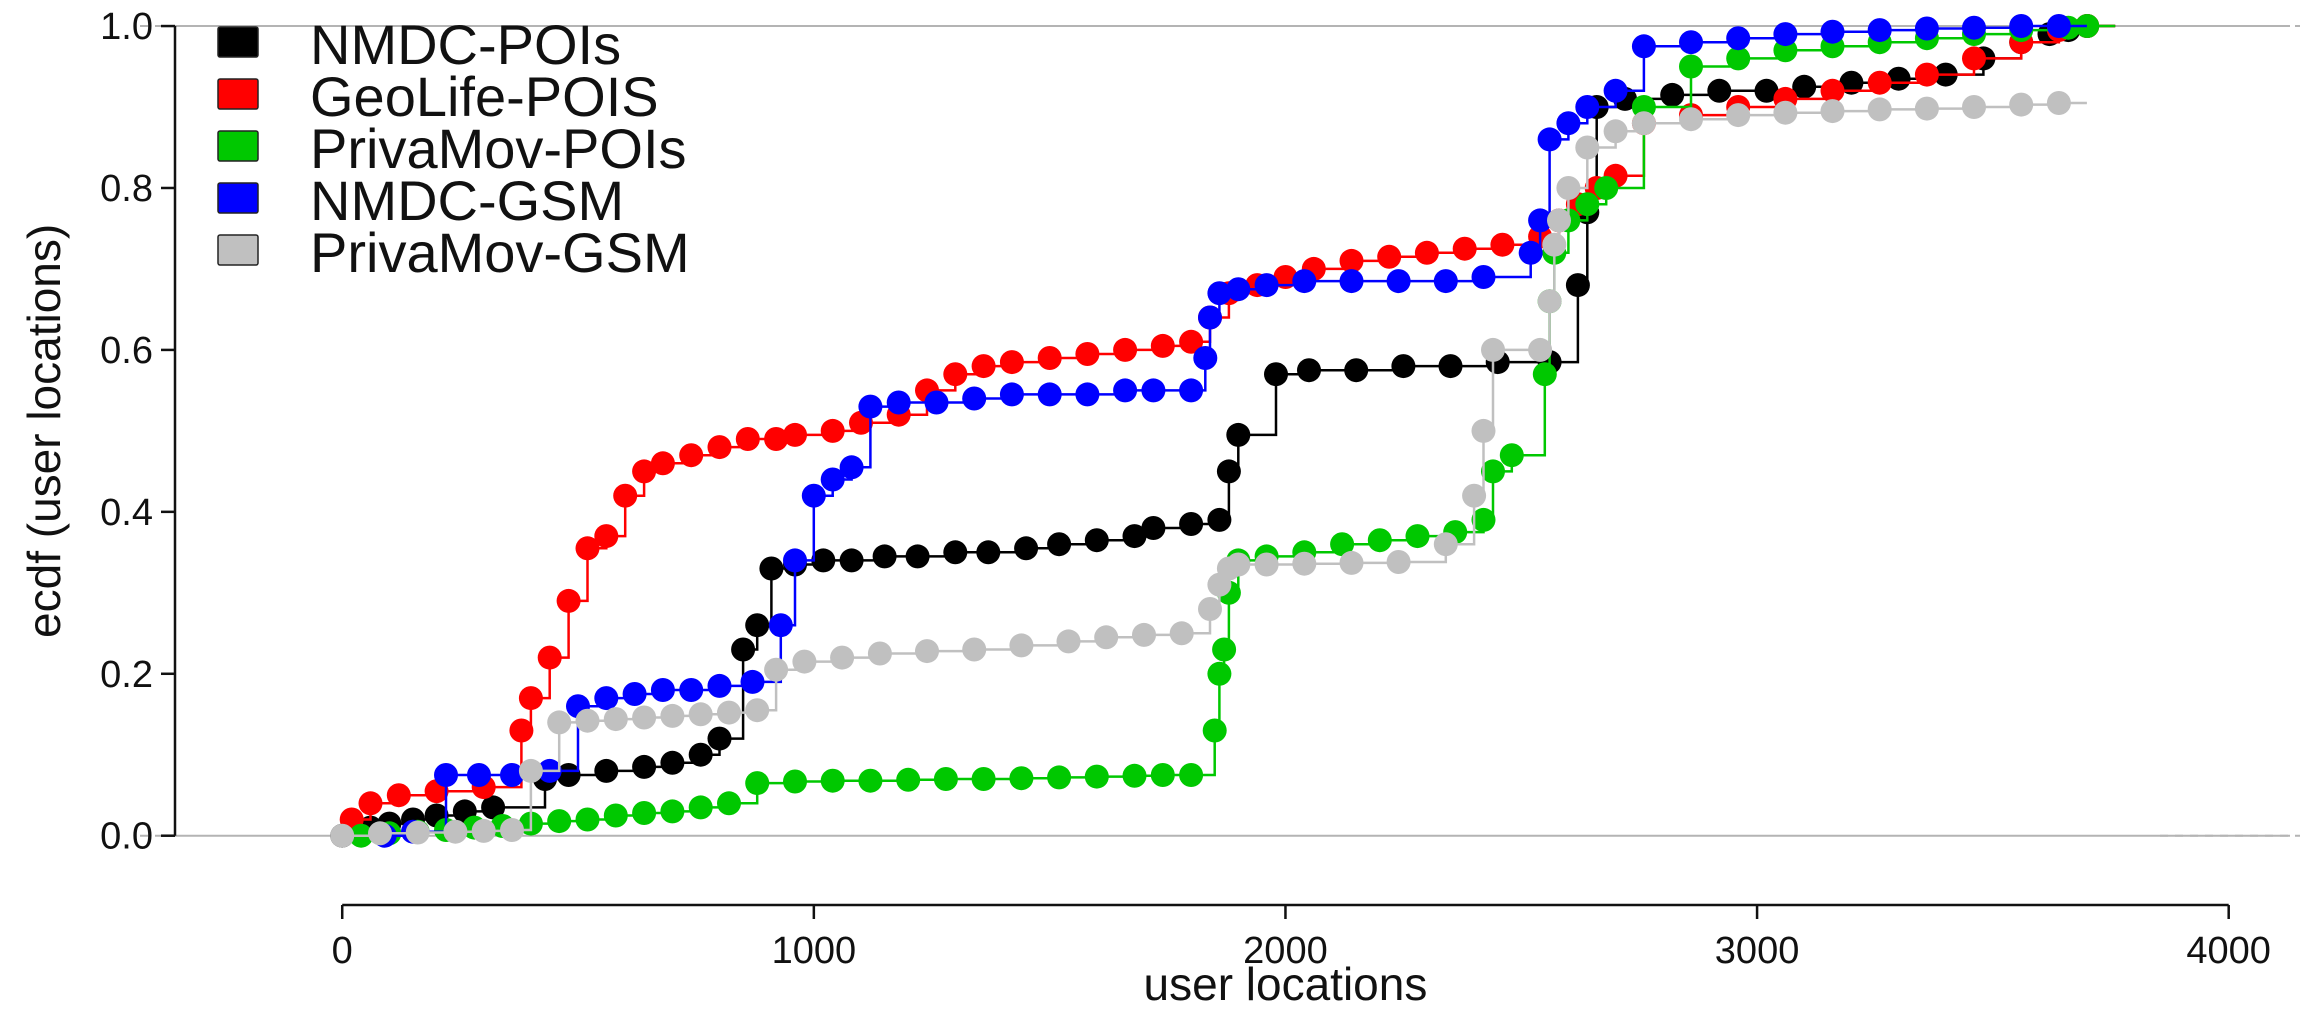 Image resolution: width=2302 pixels, height=1019 pixels. What do you see at coordinates (238, 198) in the screenshot?
I see `legend-swatch` at bounding box center [238, 198].